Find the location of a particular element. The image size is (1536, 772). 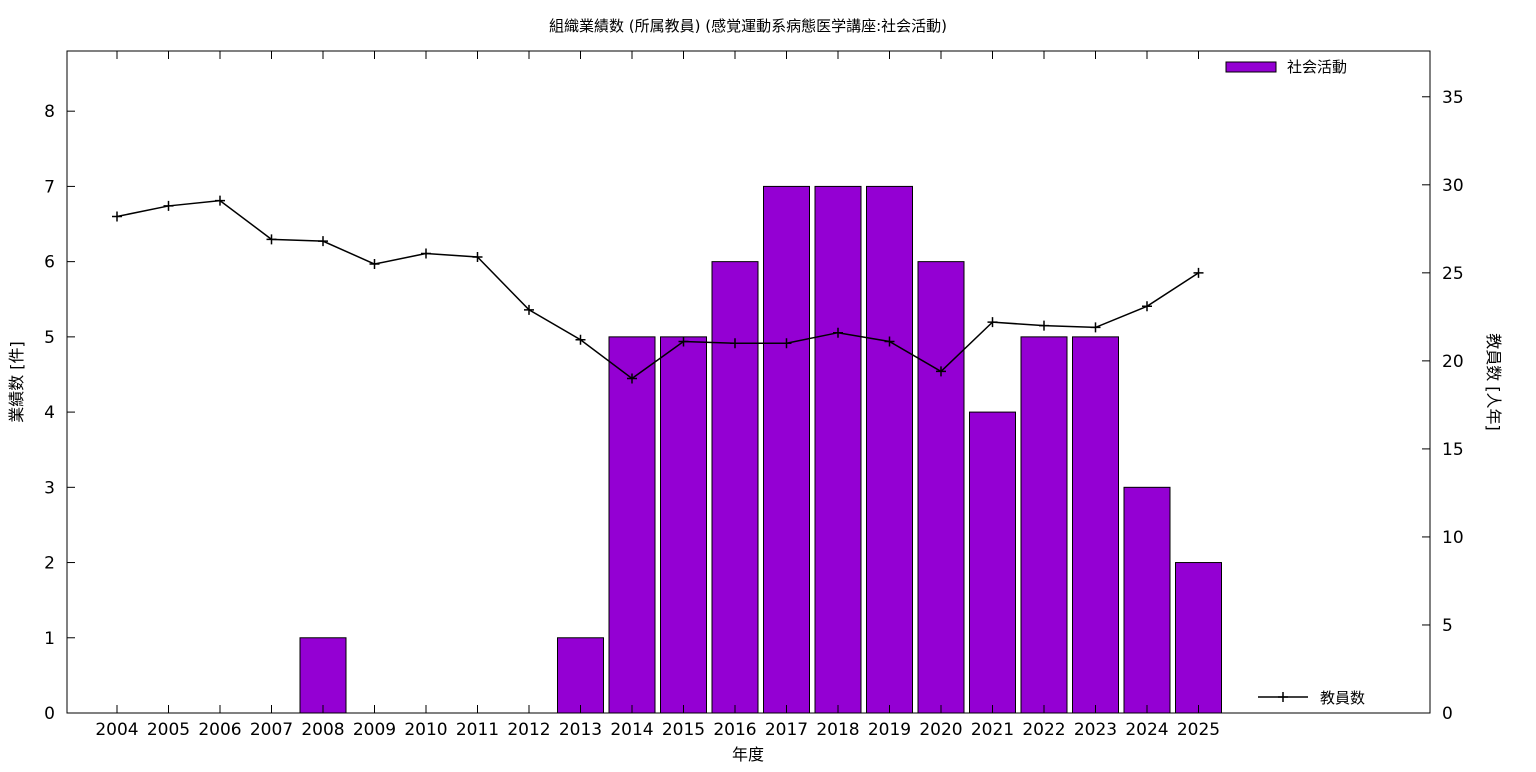

y2-tick-label: 20 is located at coordinates (1453, 362).